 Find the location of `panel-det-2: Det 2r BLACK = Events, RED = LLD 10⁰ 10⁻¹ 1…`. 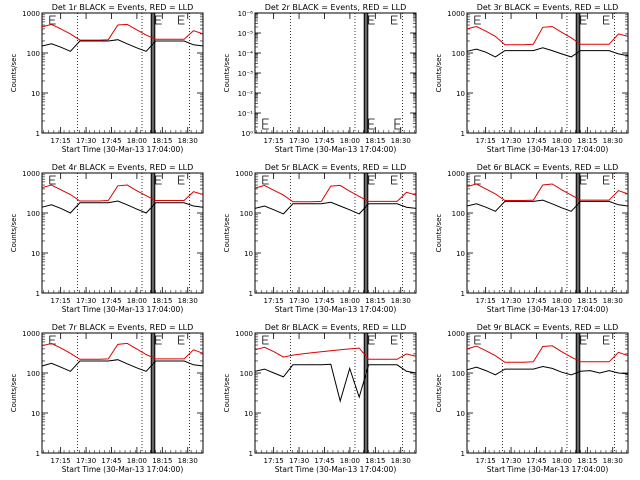

panel-det-2: Det 2r BLACK = Events, RED = LLD 10⁰ 10⁻¹ 1… is located at coordinates (320, 78).